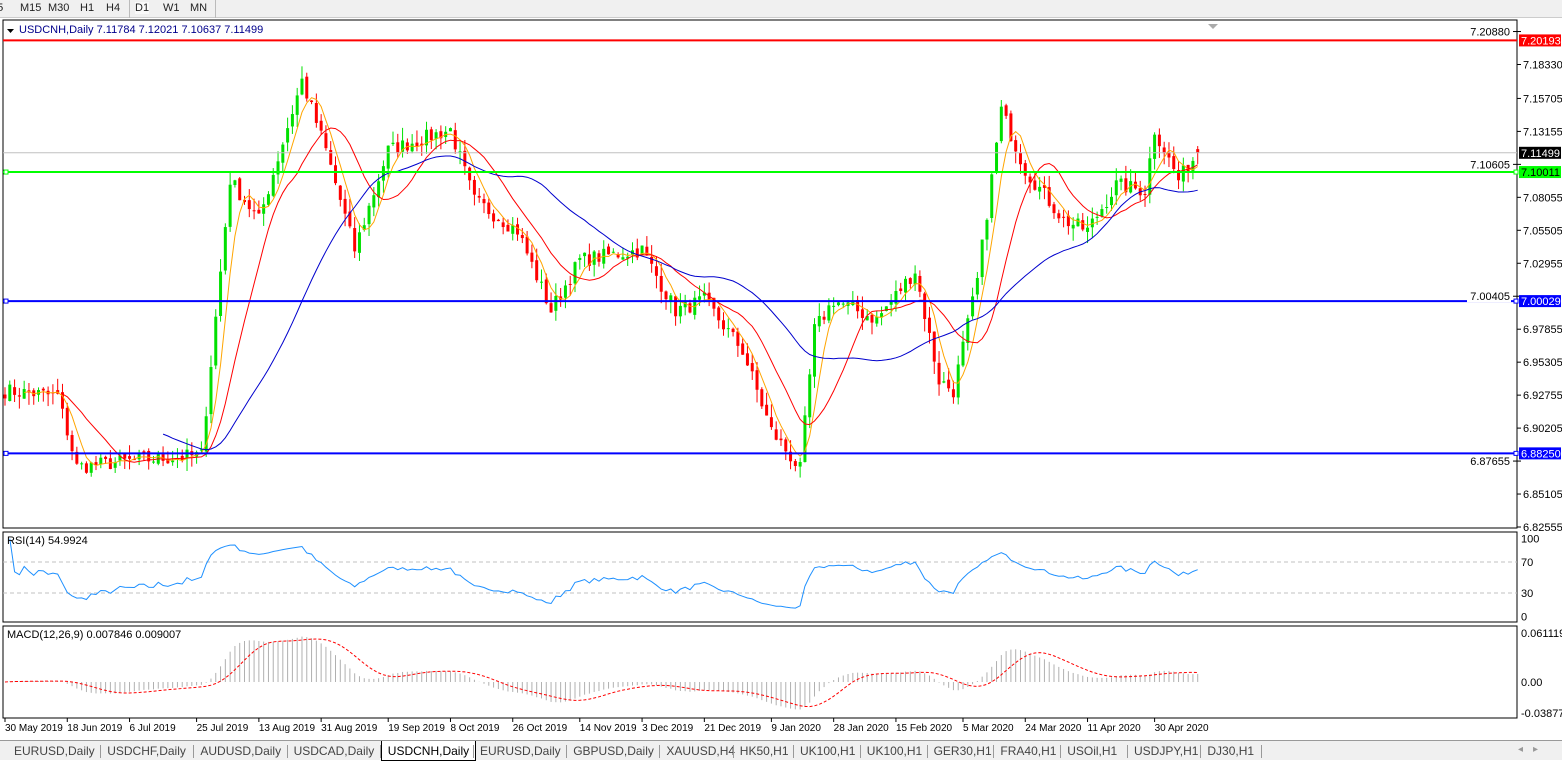 This screenshot has height=761, width=1562. I want to click on tab-dj30-h1: DJ30,H1, so click(1231, 751).